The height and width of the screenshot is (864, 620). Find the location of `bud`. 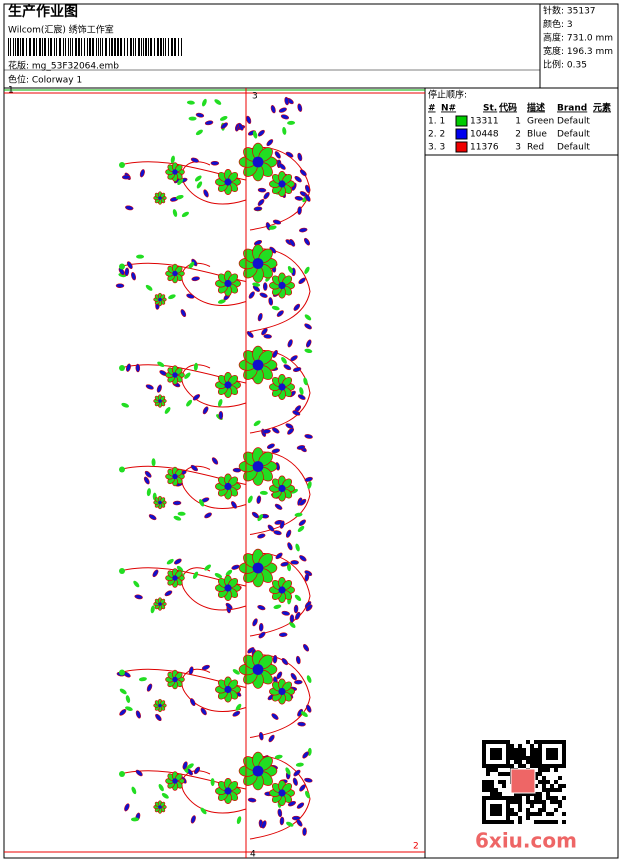

bud is located at coordinates (122, 266).